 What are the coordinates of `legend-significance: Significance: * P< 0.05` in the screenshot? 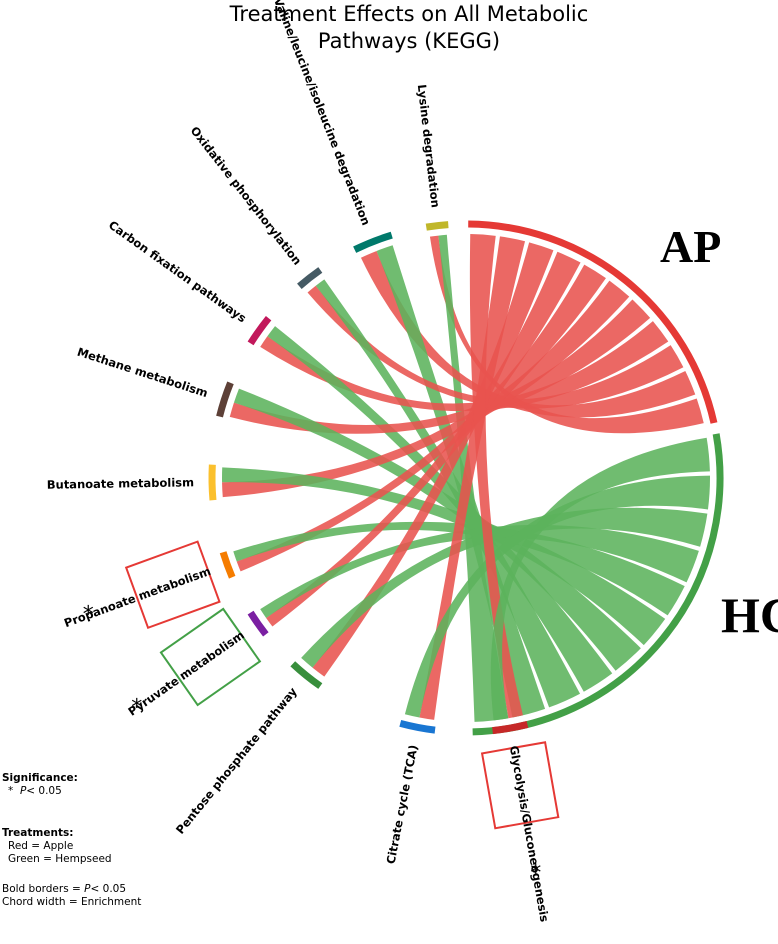 It's located at (40, 785).